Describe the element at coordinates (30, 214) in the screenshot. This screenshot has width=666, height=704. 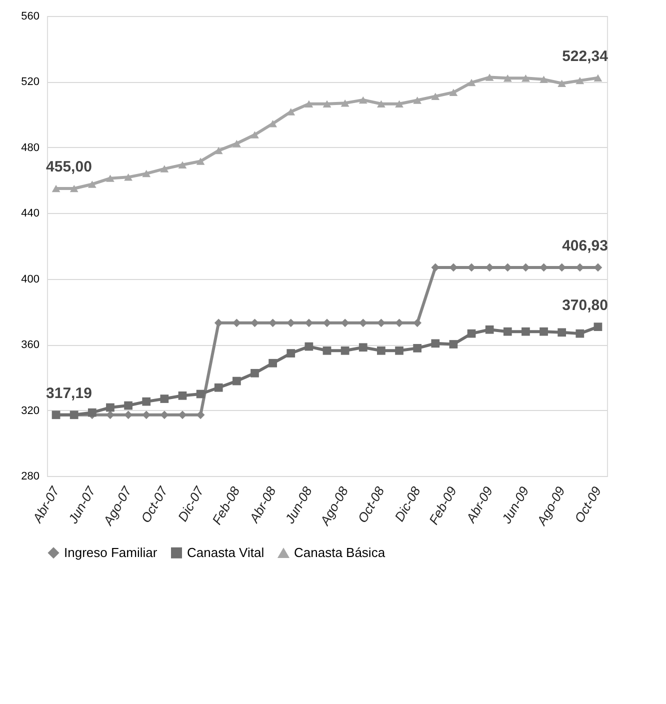
I see `y-tick-label: 440` at that location.